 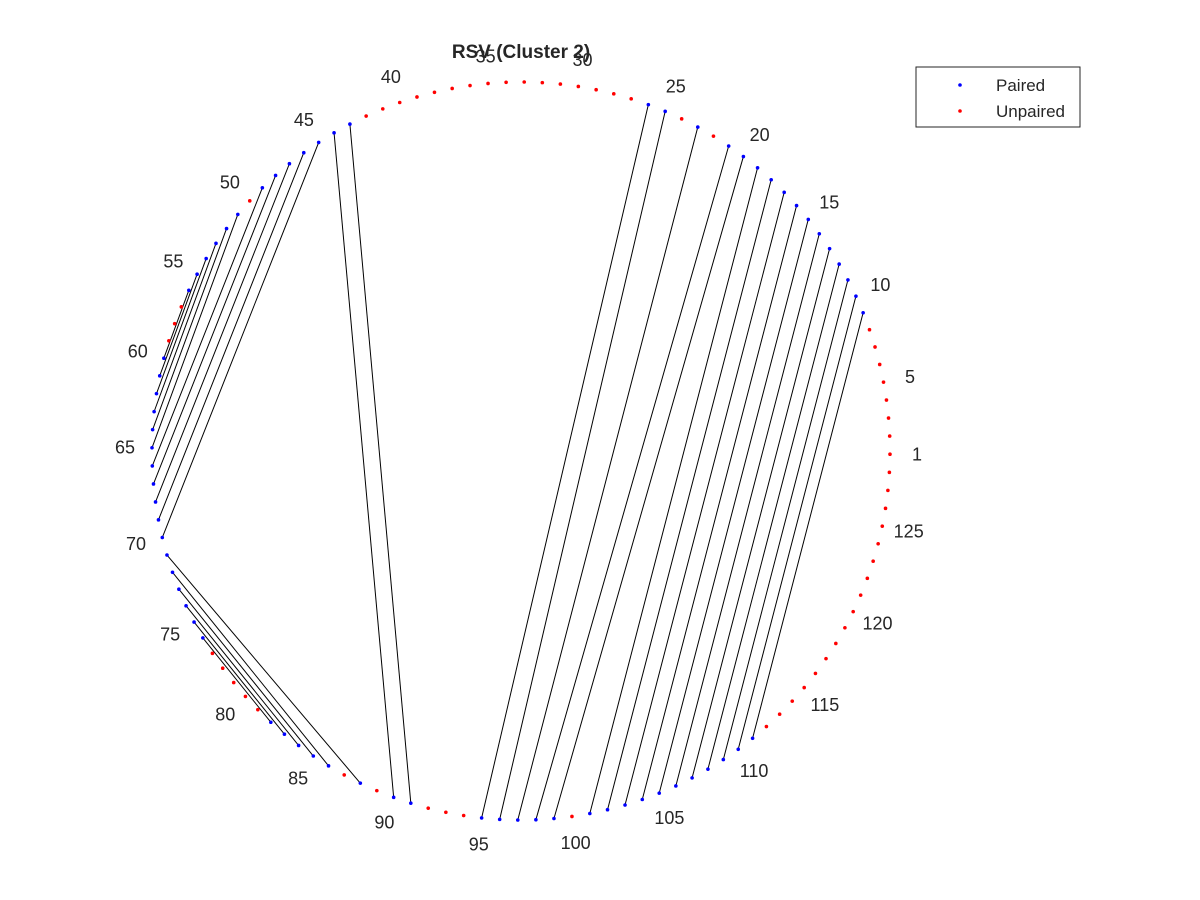 I want to click on tick-label: 65, so click(x=125, y=448).